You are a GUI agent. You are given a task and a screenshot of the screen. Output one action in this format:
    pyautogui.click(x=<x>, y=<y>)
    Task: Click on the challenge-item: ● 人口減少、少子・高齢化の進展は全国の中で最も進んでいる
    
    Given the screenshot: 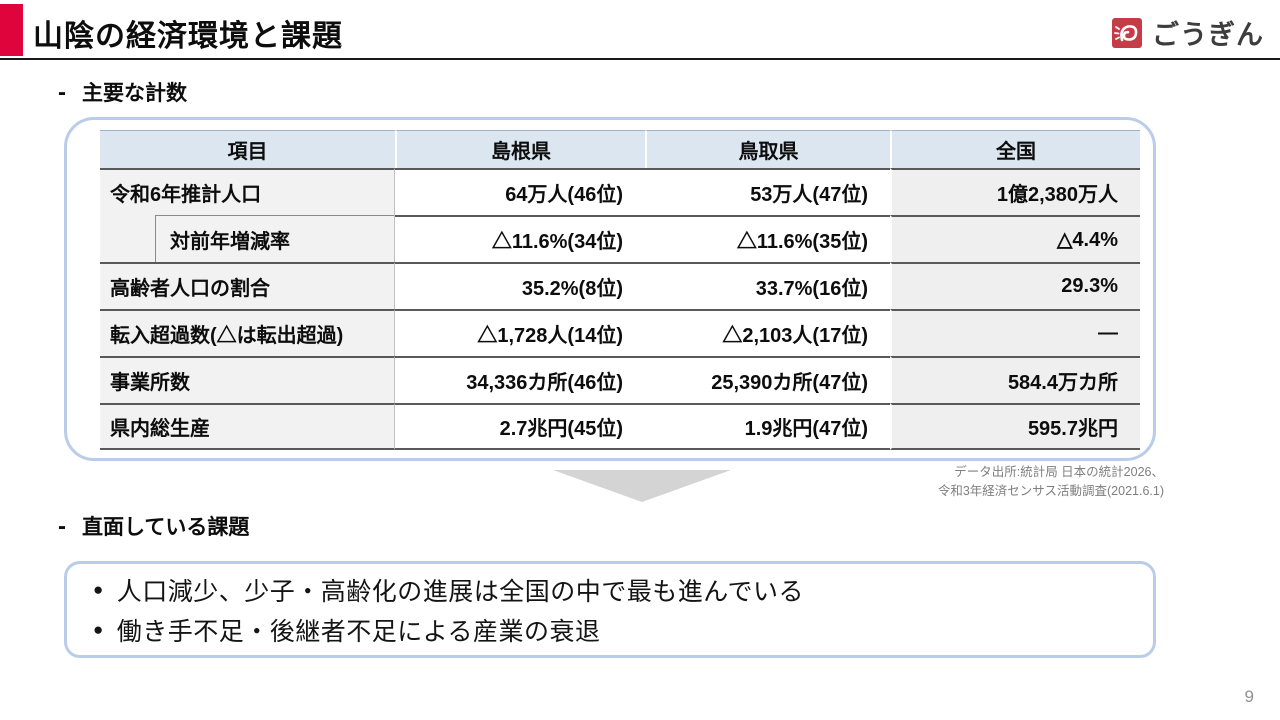 What is the action you would take?
    pyautogui.click(x=623, y=590)
    